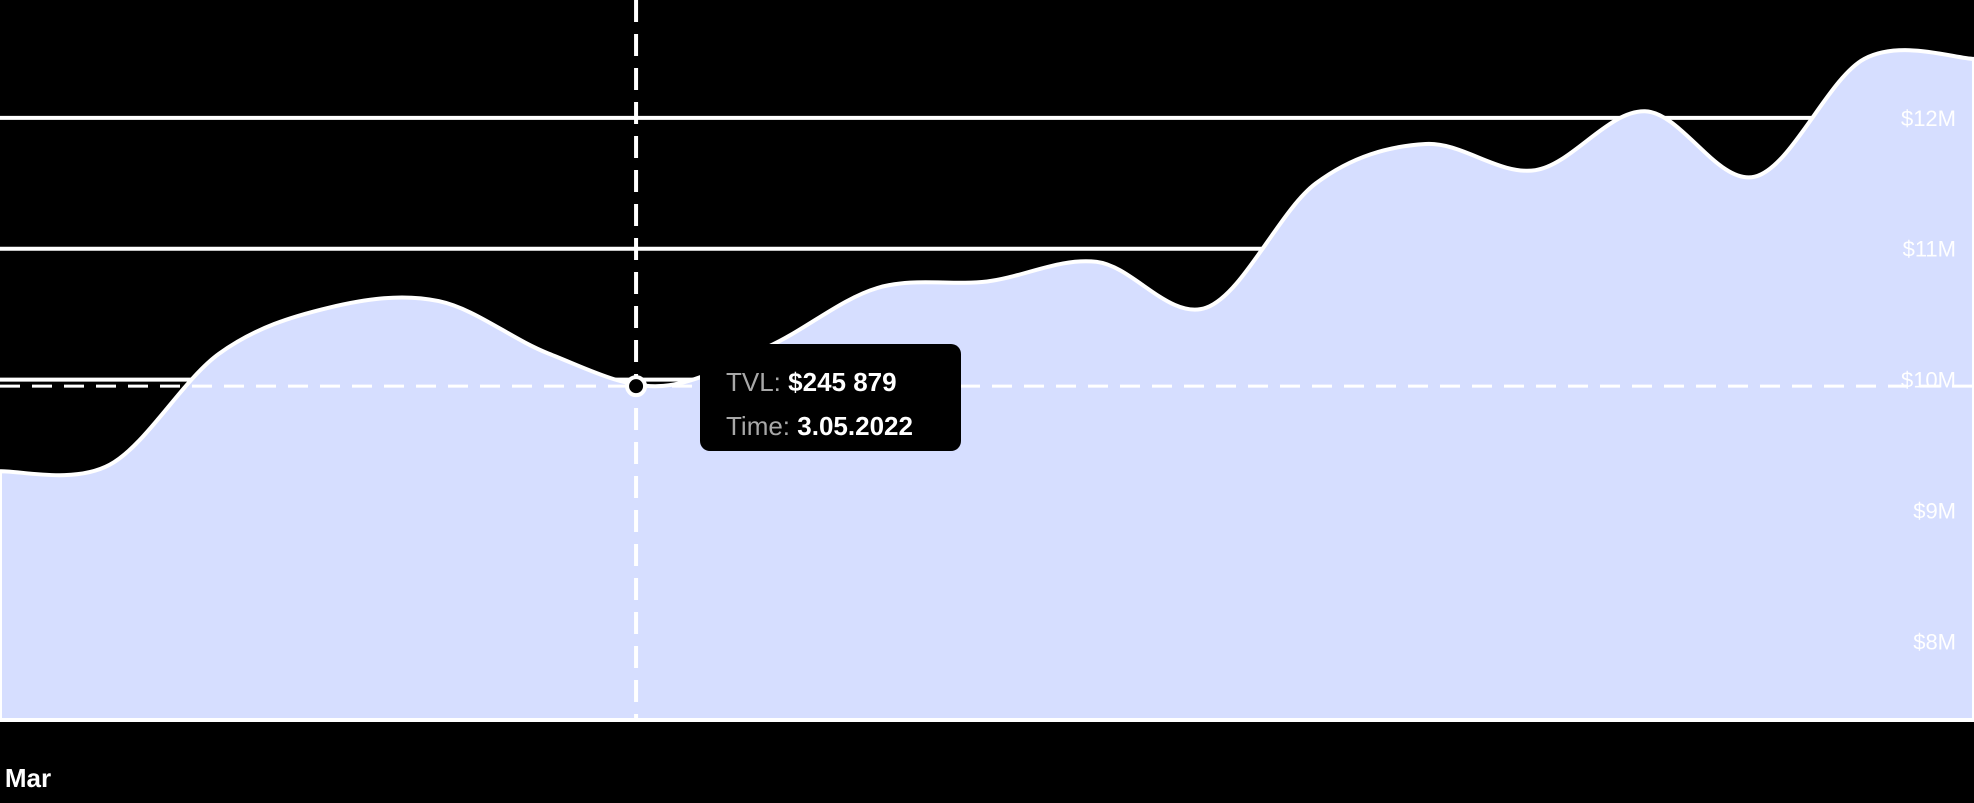 The height and width of the screenshot is (803, 1974). I want to click on chart-tooltip: TVL: $245 879 Time: 3.05.2022, so click(830, 397).